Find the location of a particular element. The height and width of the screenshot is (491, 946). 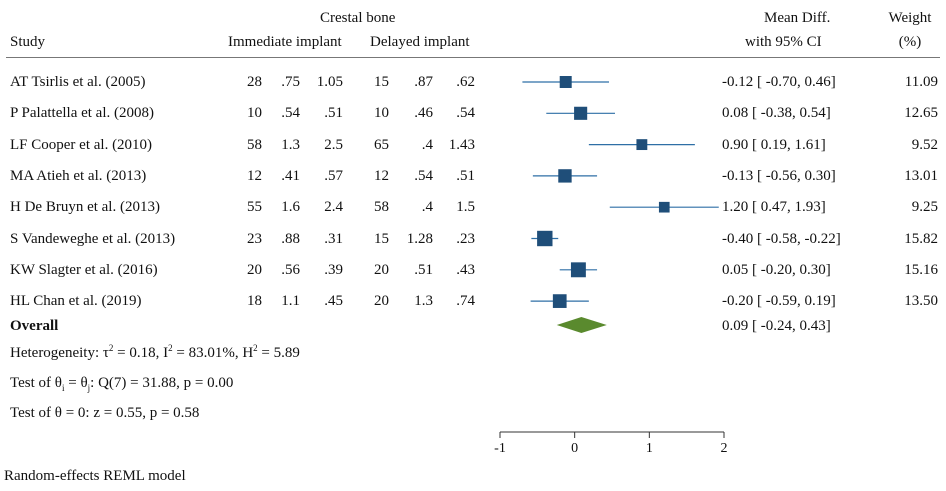

study-name: H De Bruyn et al. (2013) is located at coordinates (85, 207).